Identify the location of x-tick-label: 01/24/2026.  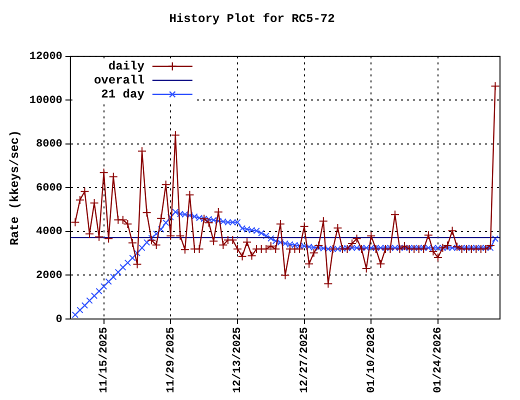
(438, 360).